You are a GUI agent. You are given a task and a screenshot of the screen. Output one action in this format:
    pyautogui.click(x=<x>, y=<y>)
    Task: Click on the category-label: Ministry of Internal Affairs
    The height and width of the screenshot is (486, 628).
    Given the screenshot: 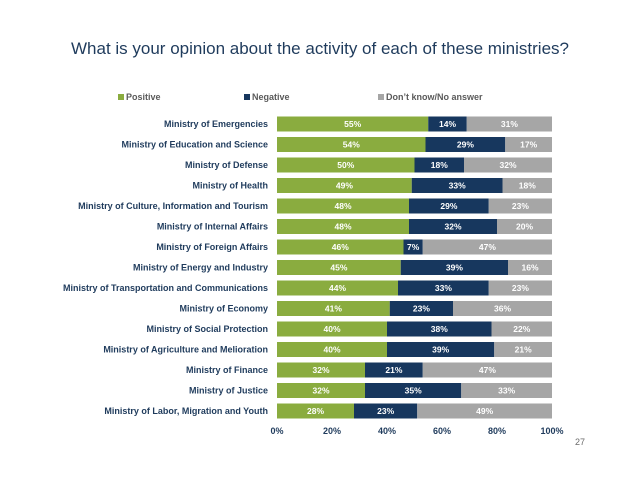 What is the action you would take?
    pyautogui.click(x=212, y=227)
    